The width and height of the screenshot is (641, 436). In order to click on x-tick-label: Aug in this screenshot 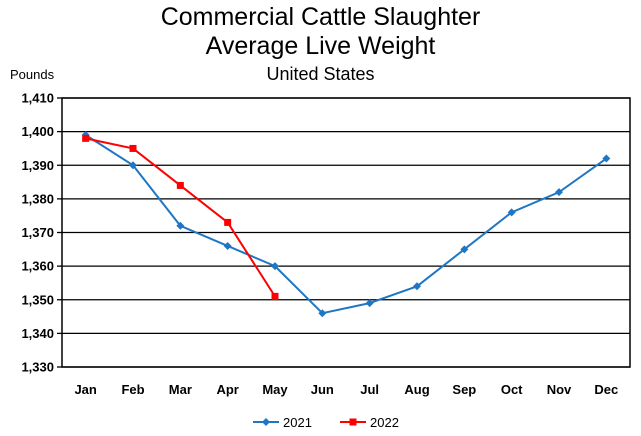, I will do `click(416, 389)`.